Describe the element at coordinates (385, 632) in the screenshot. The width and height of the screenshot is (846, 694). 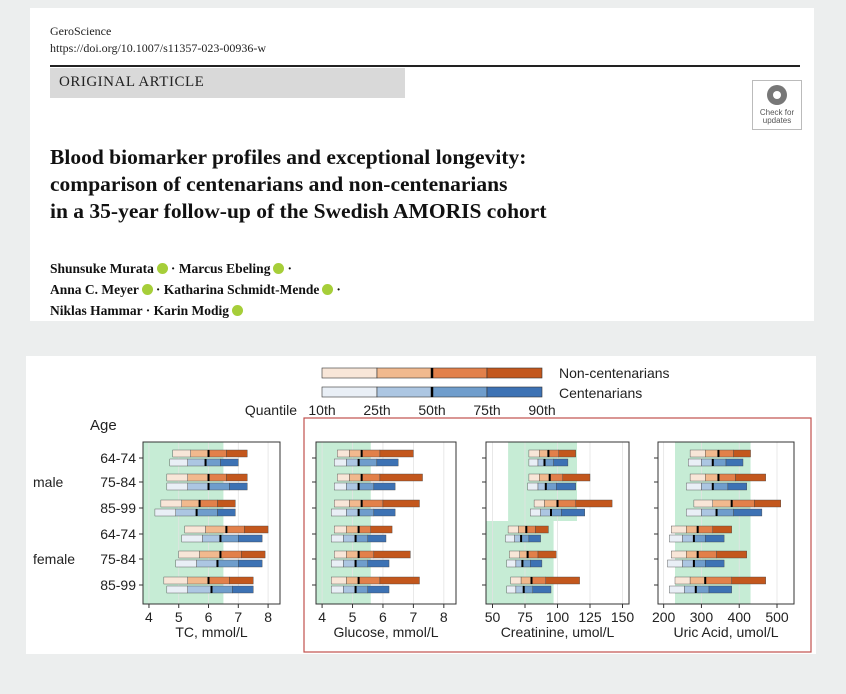
I see `x-axis-label: Glucose, mmol/L` at that location.